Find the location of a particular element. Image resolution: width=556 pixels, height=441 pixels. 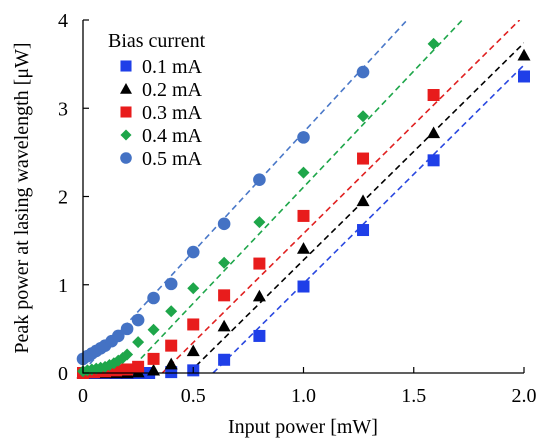

legend-label-0-2-ma: 0.2 mA is located at coordinates (172, 90).